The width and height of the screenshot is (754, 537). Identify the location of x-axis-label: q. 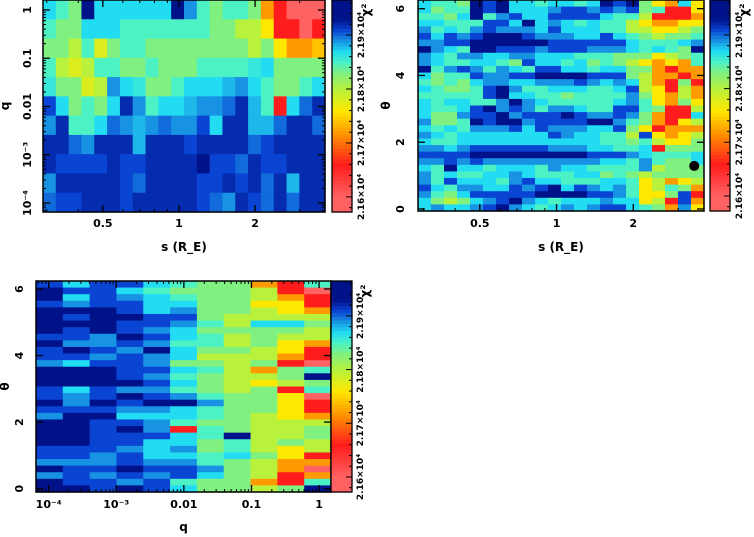
(183, 527).